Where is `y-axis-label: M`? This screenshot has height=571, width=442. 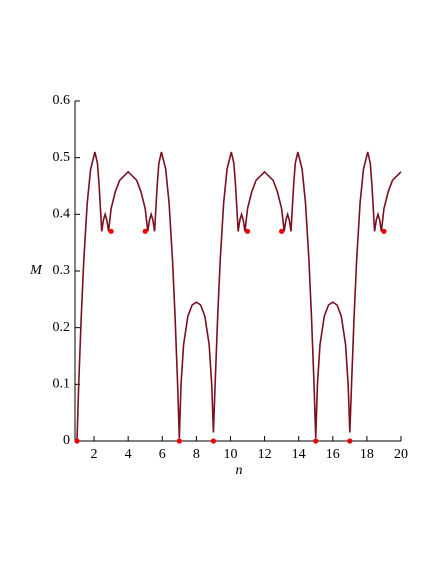
y-axis-label: M is located at coordinates (36, 270).